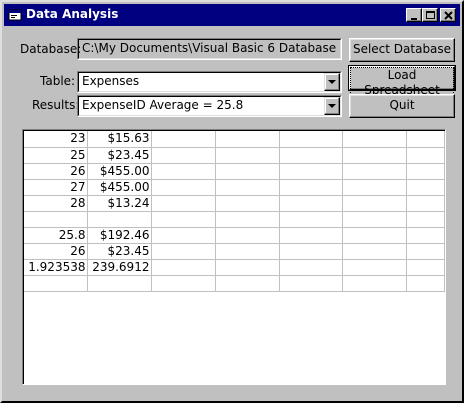  Describe the element at coordinates (56, 203) in the screenshot. I see `grid-cell: 28` at that location.